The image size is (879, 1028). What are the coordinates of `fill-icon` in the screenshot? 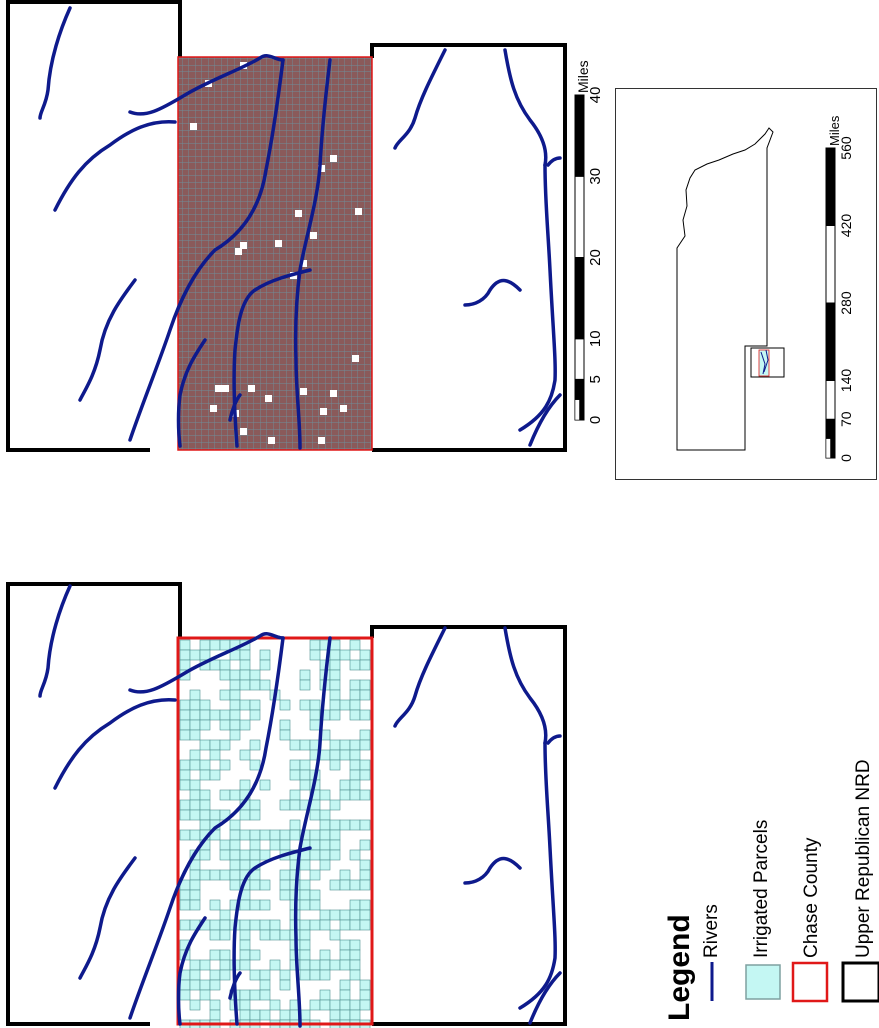 It's located at (763, 982).